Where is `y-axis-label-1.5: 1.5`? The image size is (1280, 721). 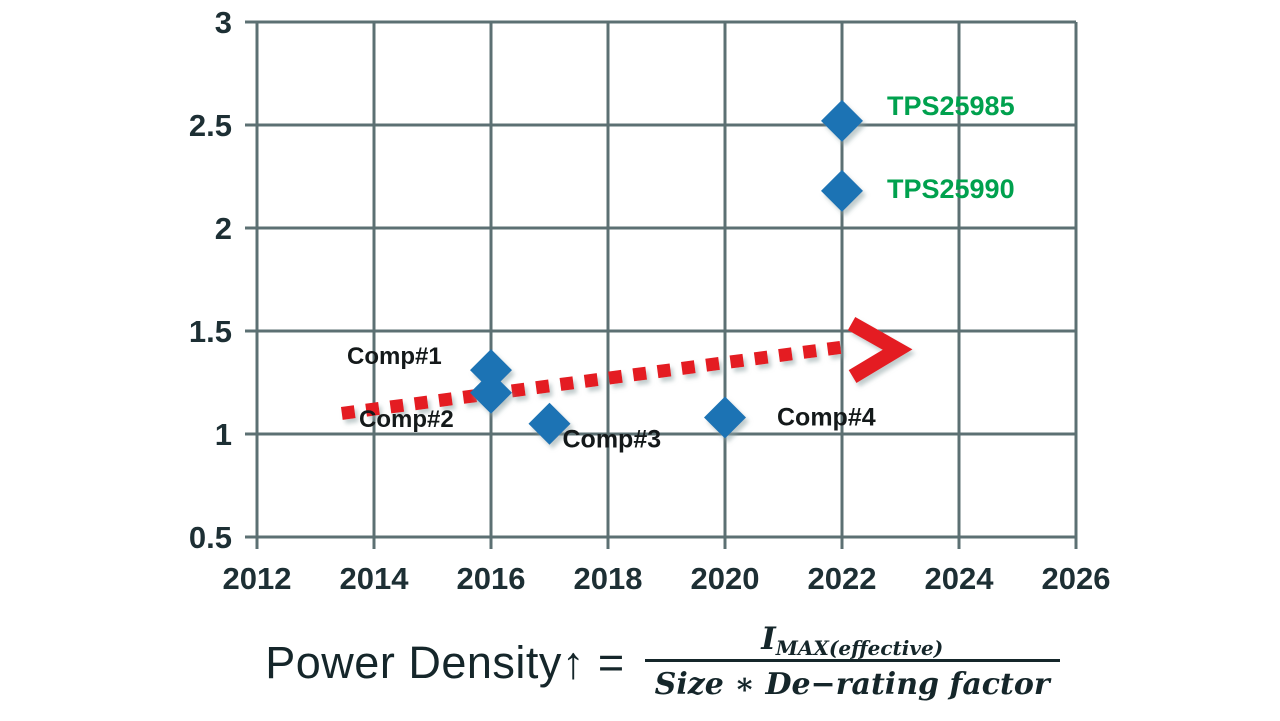 y-axis-label-1.5: 1.5 is located at coordinates (210, 331).